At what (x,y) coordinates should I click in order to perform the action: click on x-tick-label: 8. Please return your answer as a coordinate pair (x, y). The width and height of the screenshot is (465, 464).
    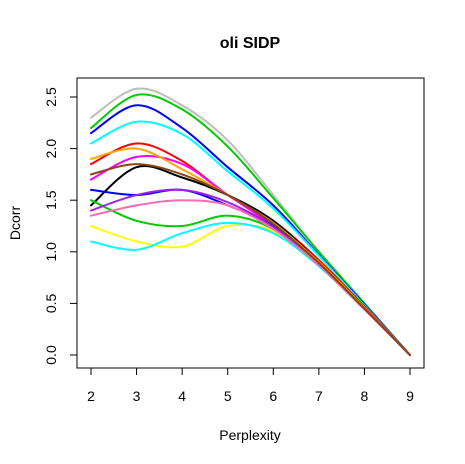
    Looking at the image, I should click on (365, 396).